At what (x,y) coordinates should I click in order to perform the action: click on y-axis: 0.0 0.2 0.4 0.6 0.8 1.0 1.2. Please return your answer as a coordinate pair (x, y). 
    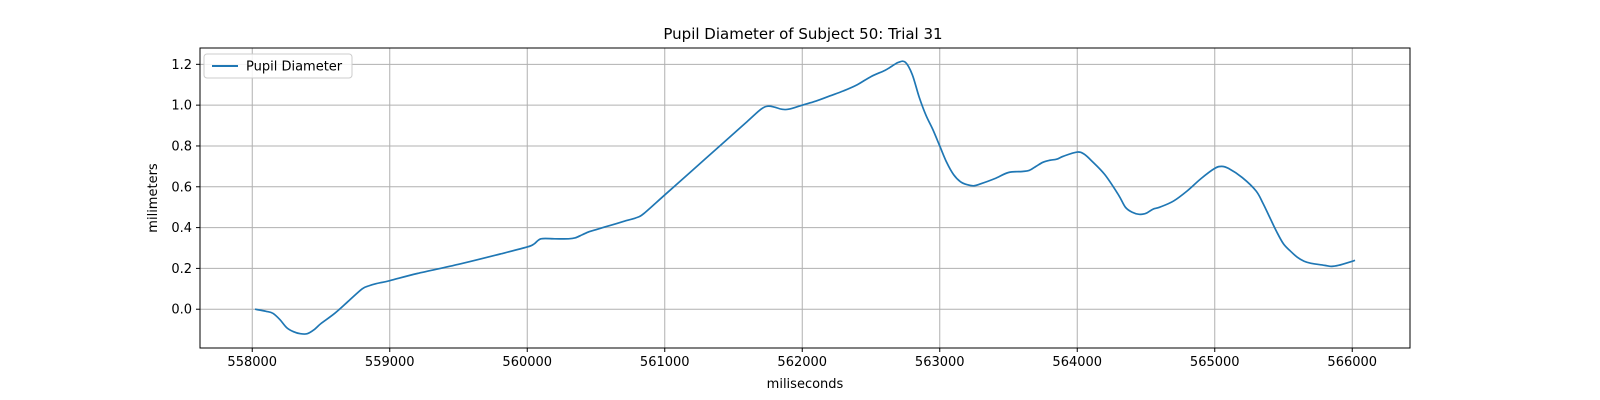
    Looking at the image, I should click on (185, 188).